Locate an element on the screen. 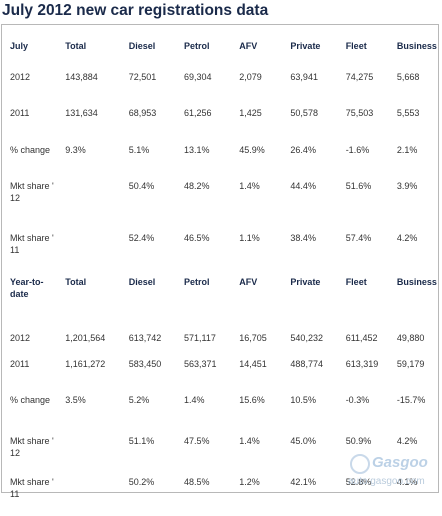  page-title: July 2012 new car registrations data is located at coordinates (135, 10).